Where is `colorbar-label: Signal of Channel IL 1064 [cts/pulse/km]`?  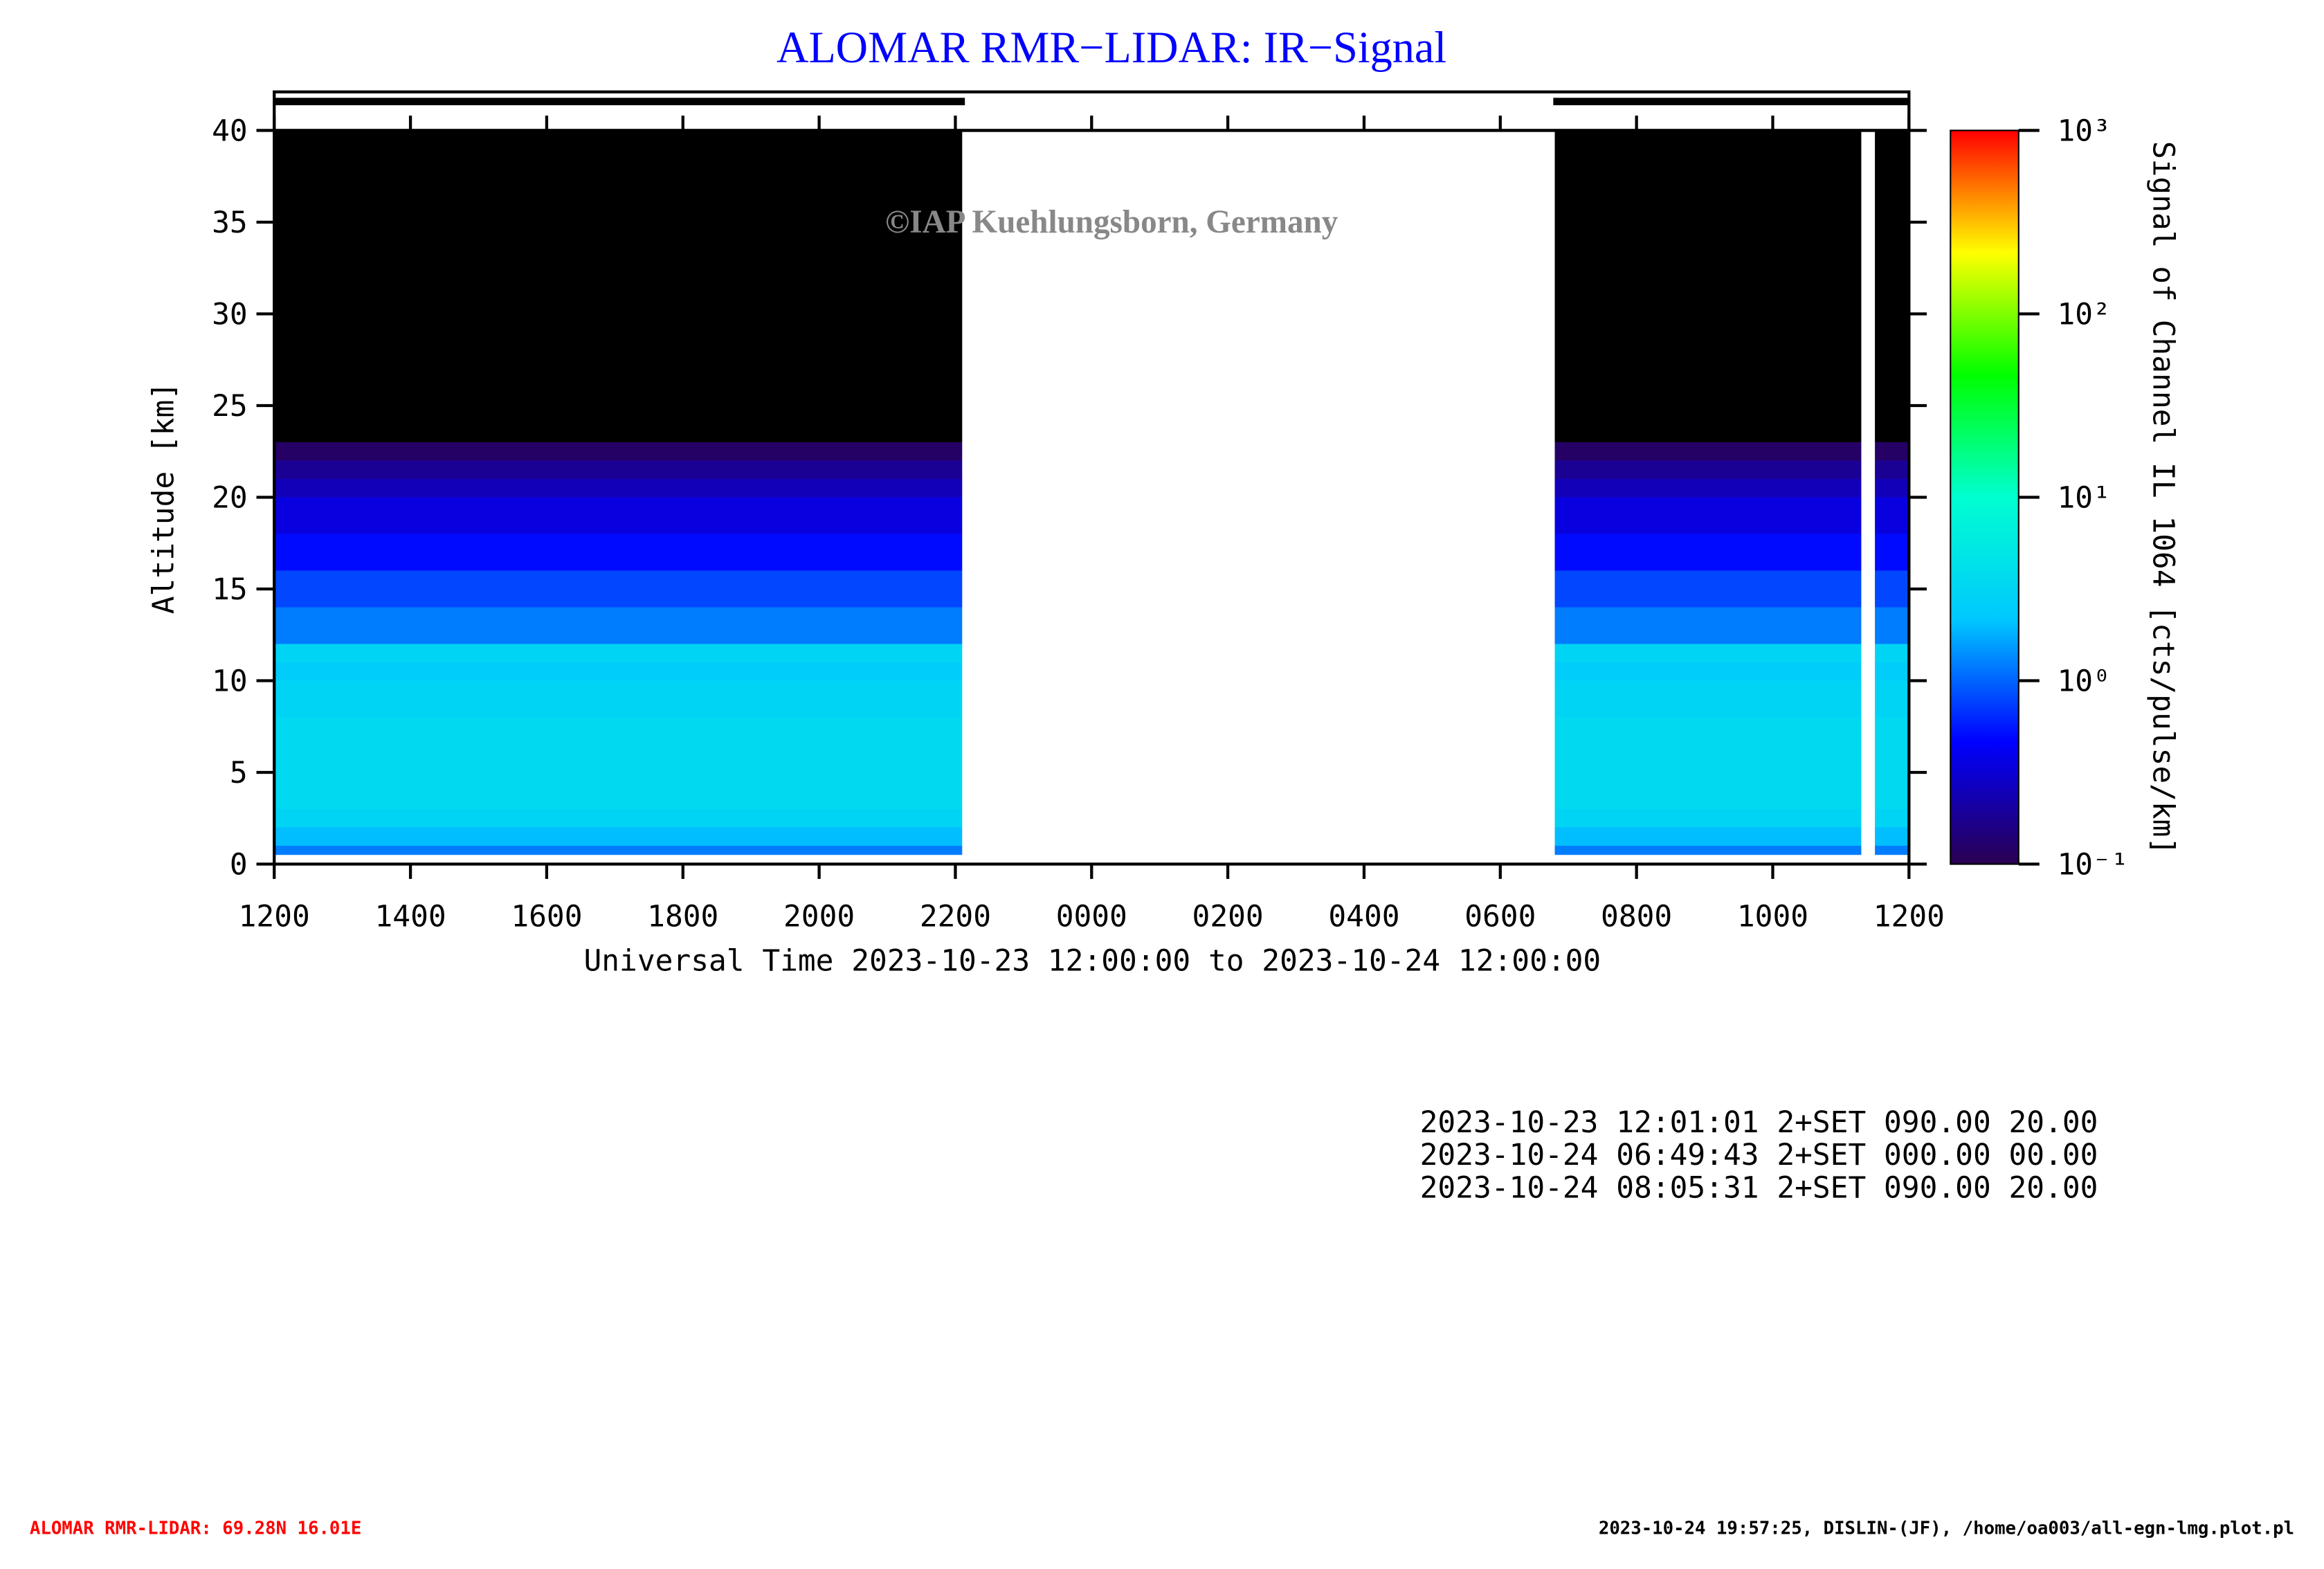
colorbar-label: Signal of Channel IL 1064 [cts/pulse/km] is located at coordinates (2163, 498).